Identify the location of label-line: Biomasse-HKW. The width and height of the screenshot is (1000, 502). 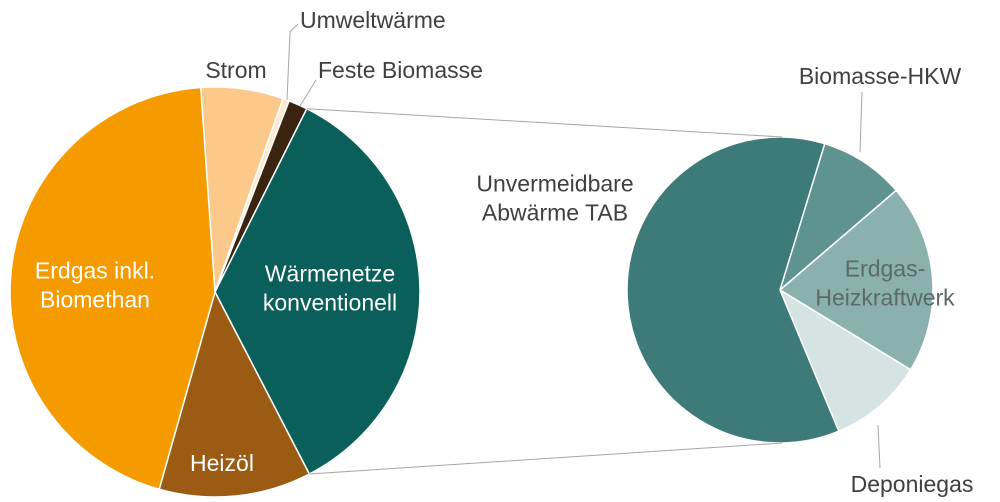
(880, 76).